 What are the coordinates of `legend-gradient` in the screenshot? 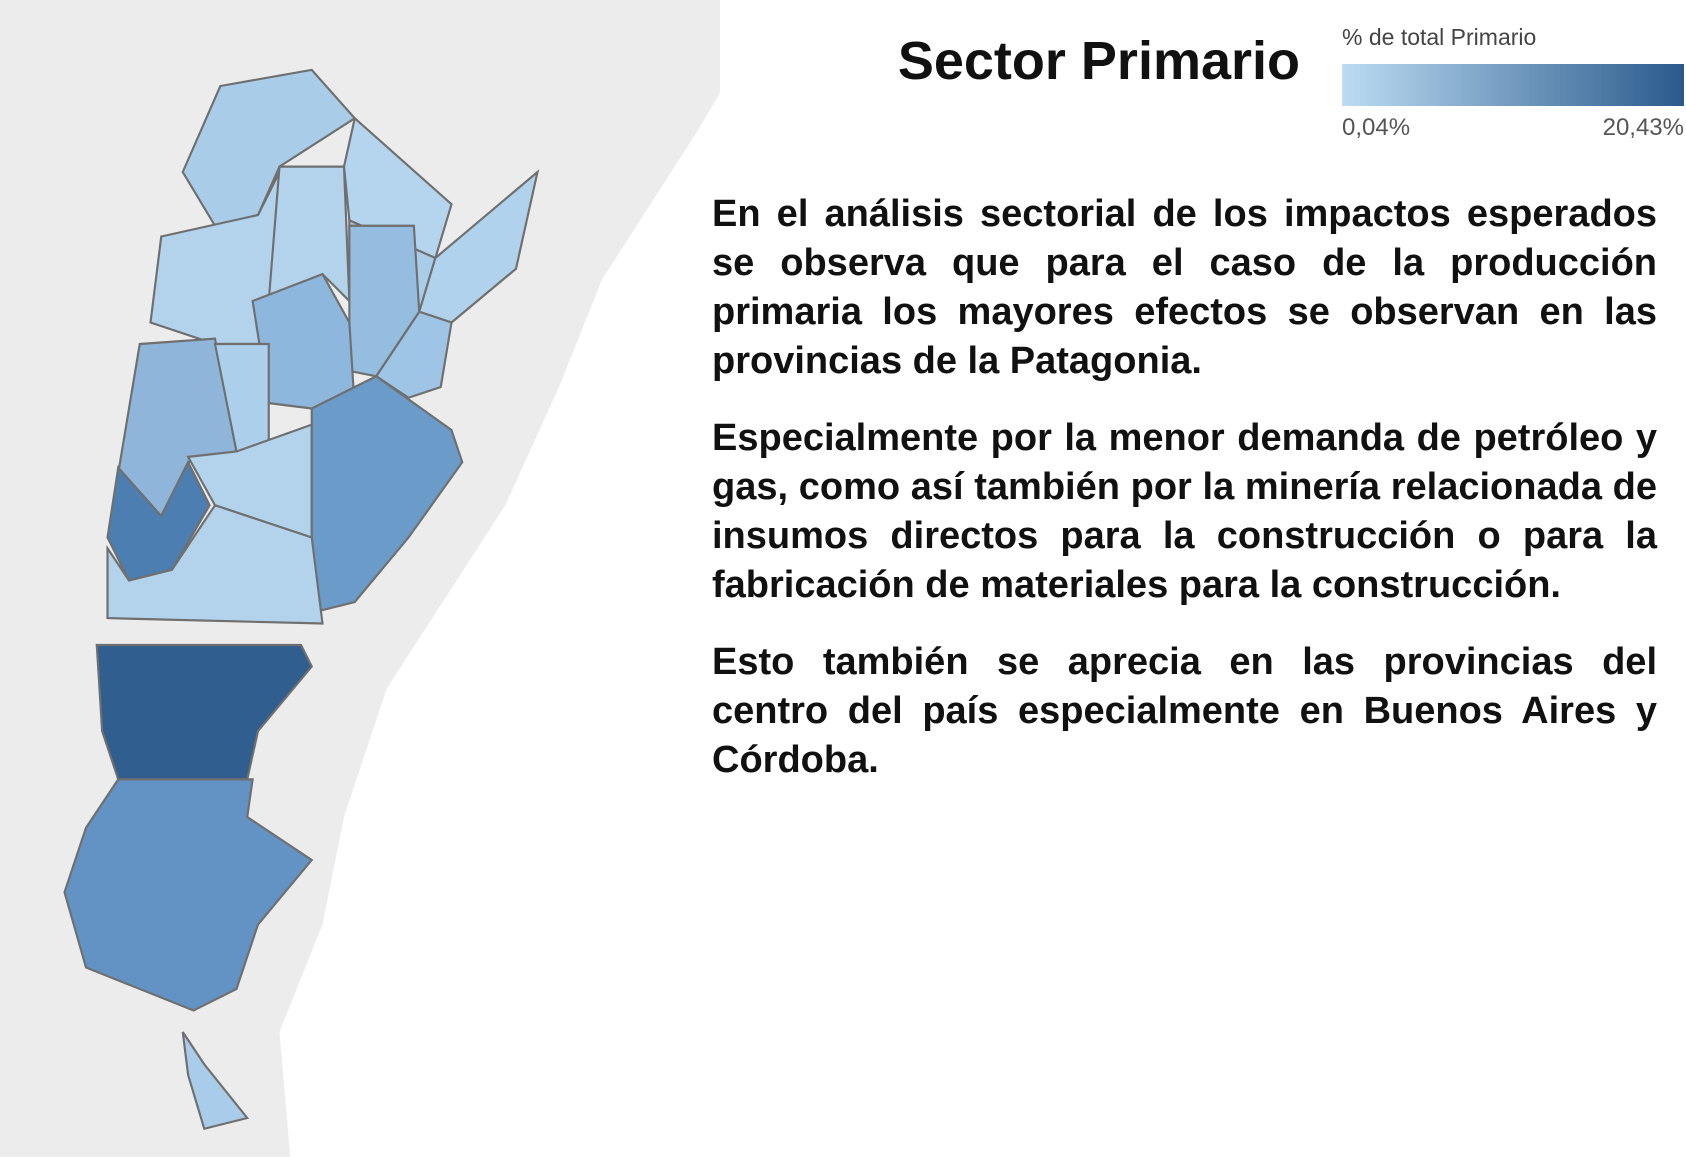 It's located at (1513, 85).